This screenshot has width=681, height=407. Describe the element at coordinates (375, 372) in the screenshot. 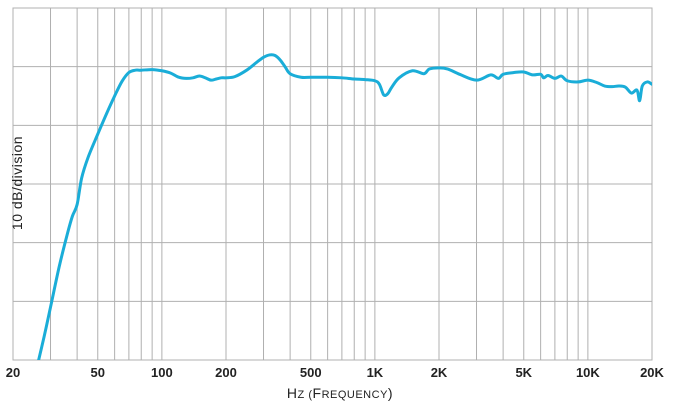

I see `x-tick-label: 1K` at that location.